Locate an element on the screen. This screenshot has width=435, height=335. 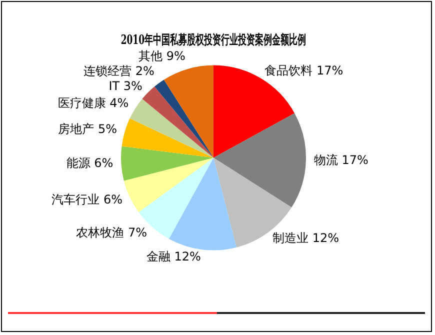
slice-label: 房地产 5% is located at coordinates (87, 129).